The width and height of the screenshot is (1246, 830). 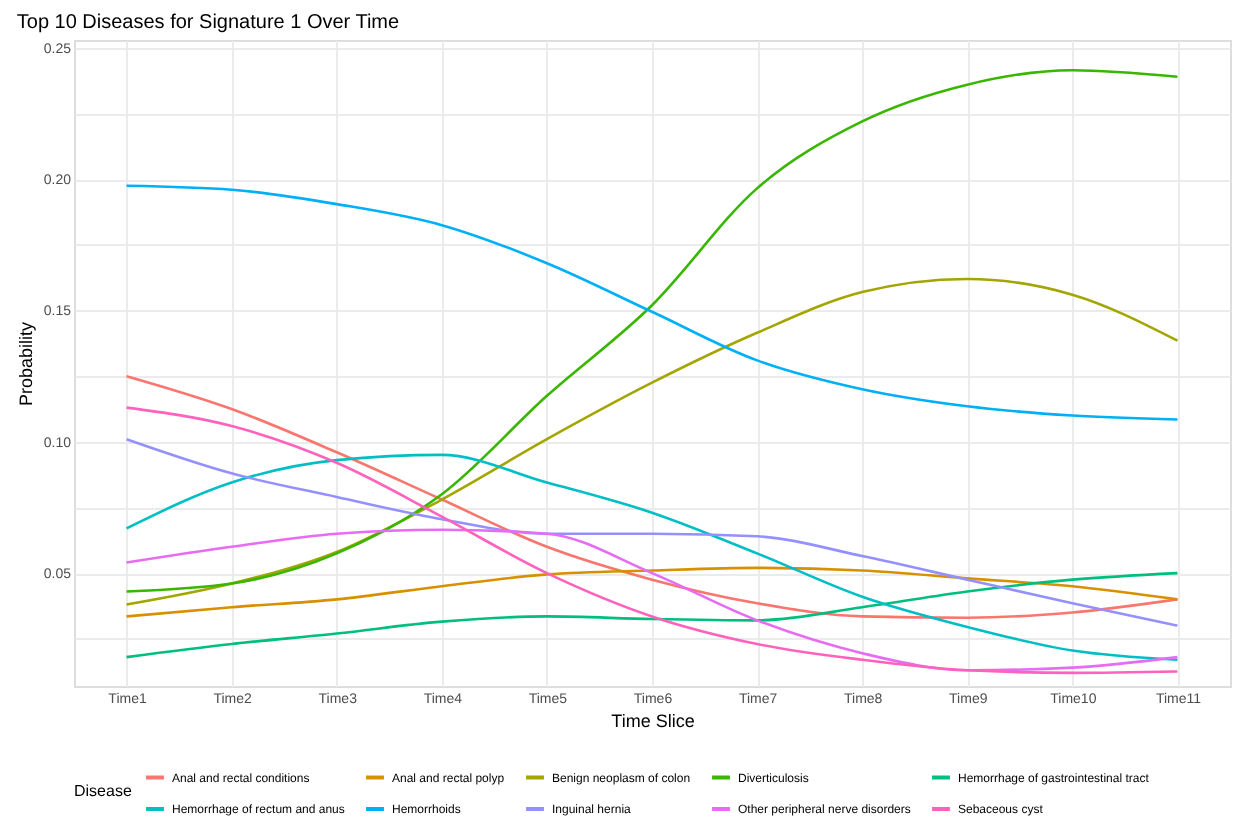 I want to click on y-axis-title: Probability, so click(x=25, y=363).